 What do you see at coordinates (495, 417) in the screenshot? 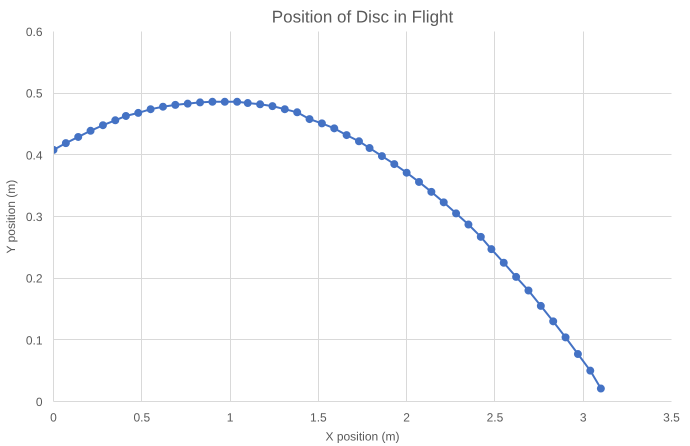
I see `x-tick-label: 2.5` at bounding box center [495, 417].